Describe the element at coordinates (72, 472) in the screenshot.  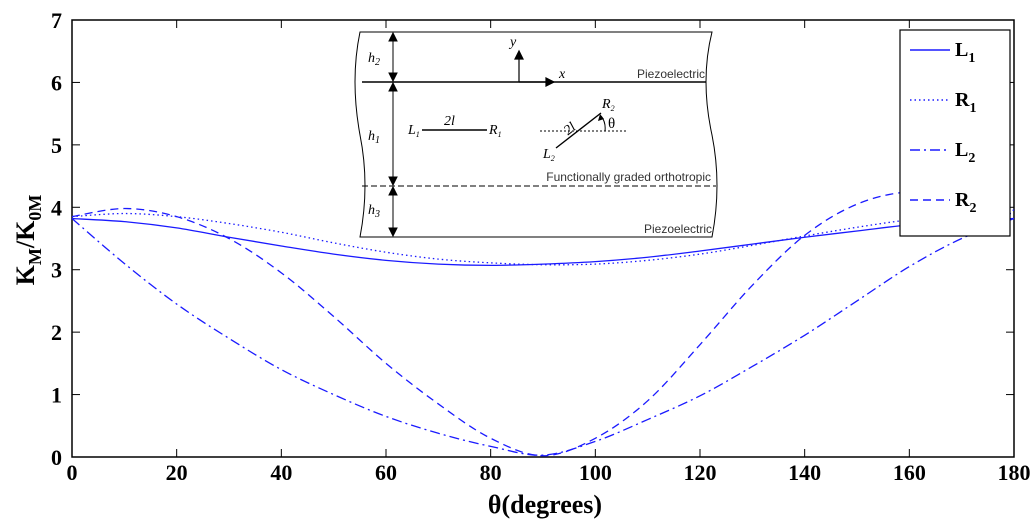
I see `x-tick-label: 0` at that location.